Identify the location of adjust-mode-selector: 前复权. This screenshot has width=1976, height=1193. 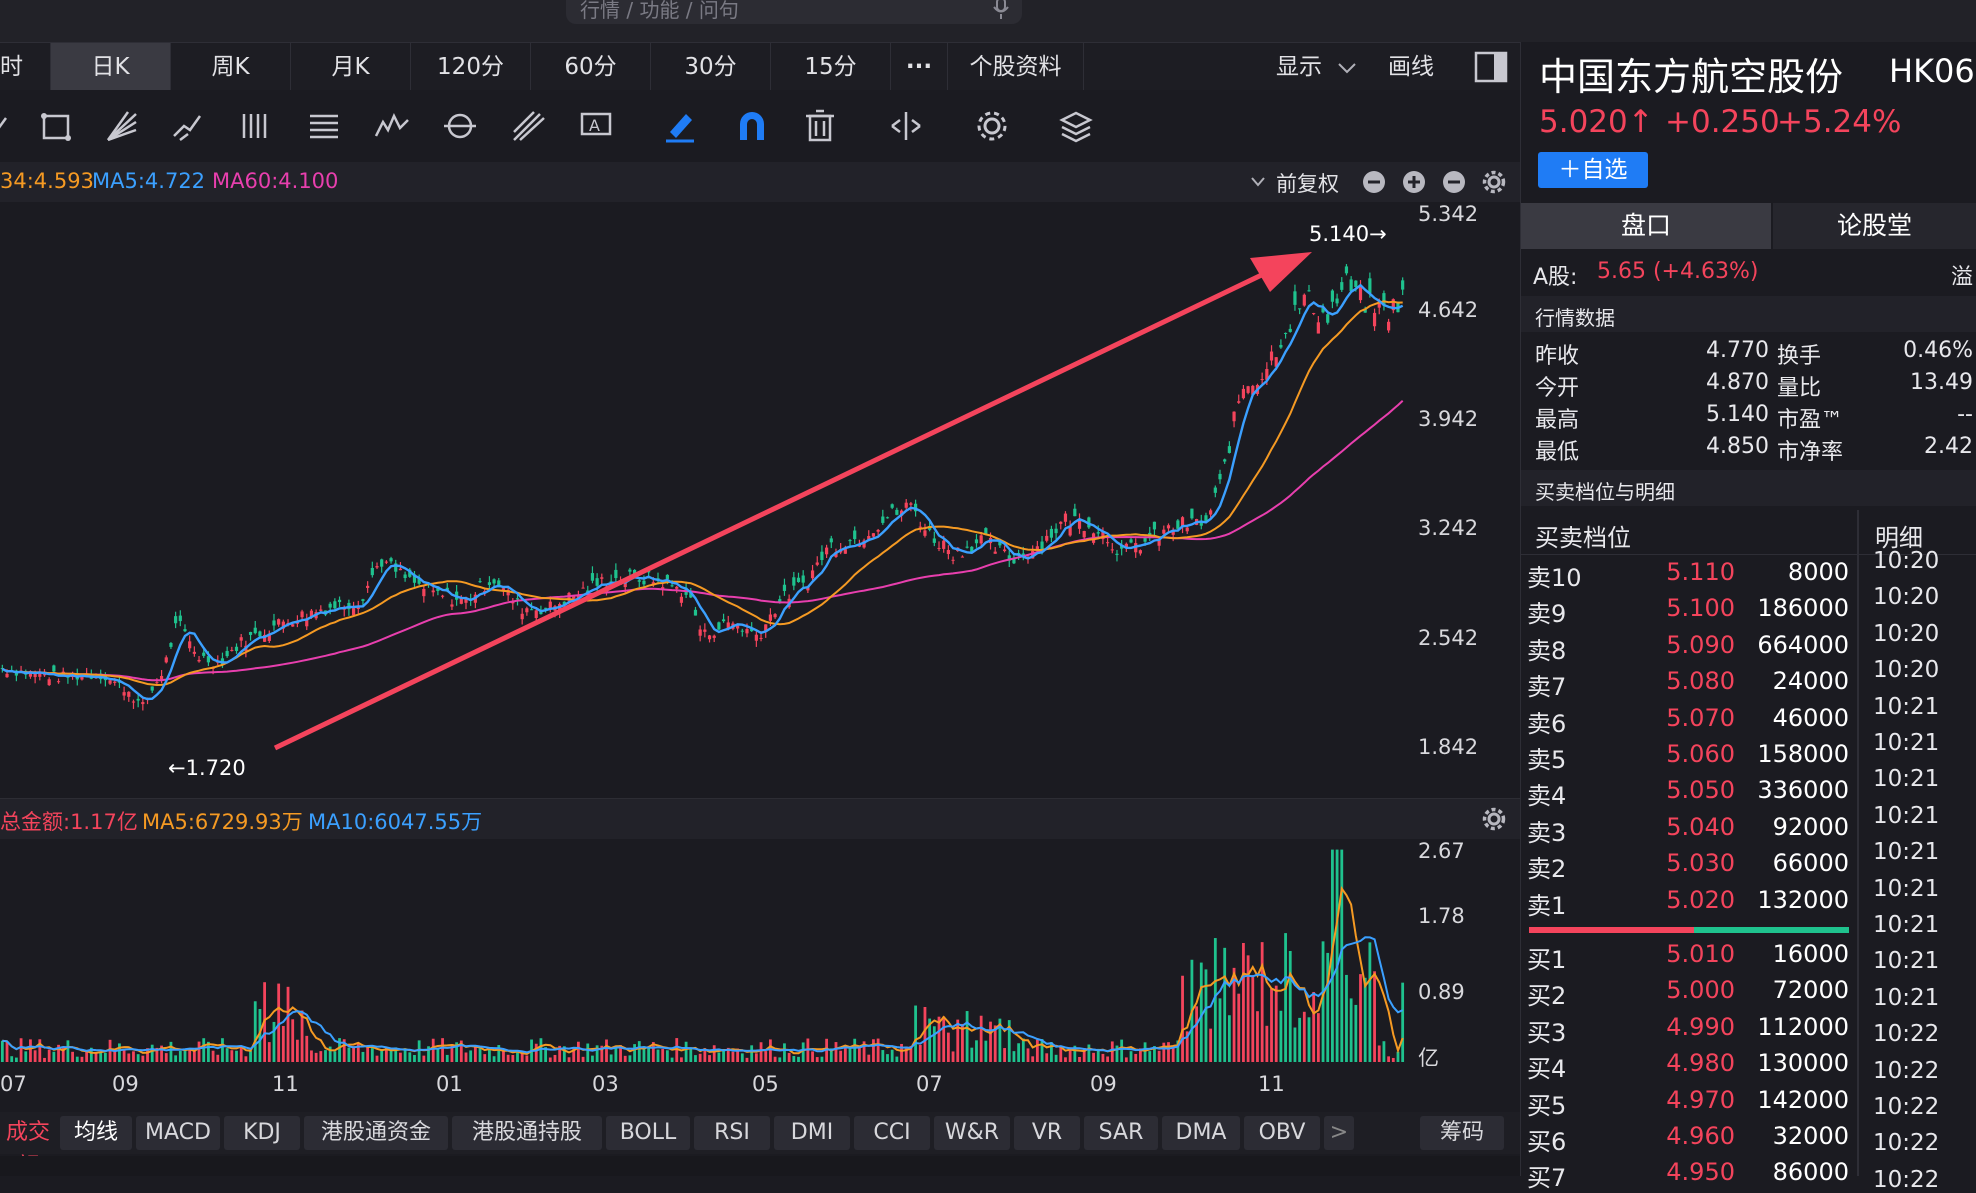
(1307, 184).